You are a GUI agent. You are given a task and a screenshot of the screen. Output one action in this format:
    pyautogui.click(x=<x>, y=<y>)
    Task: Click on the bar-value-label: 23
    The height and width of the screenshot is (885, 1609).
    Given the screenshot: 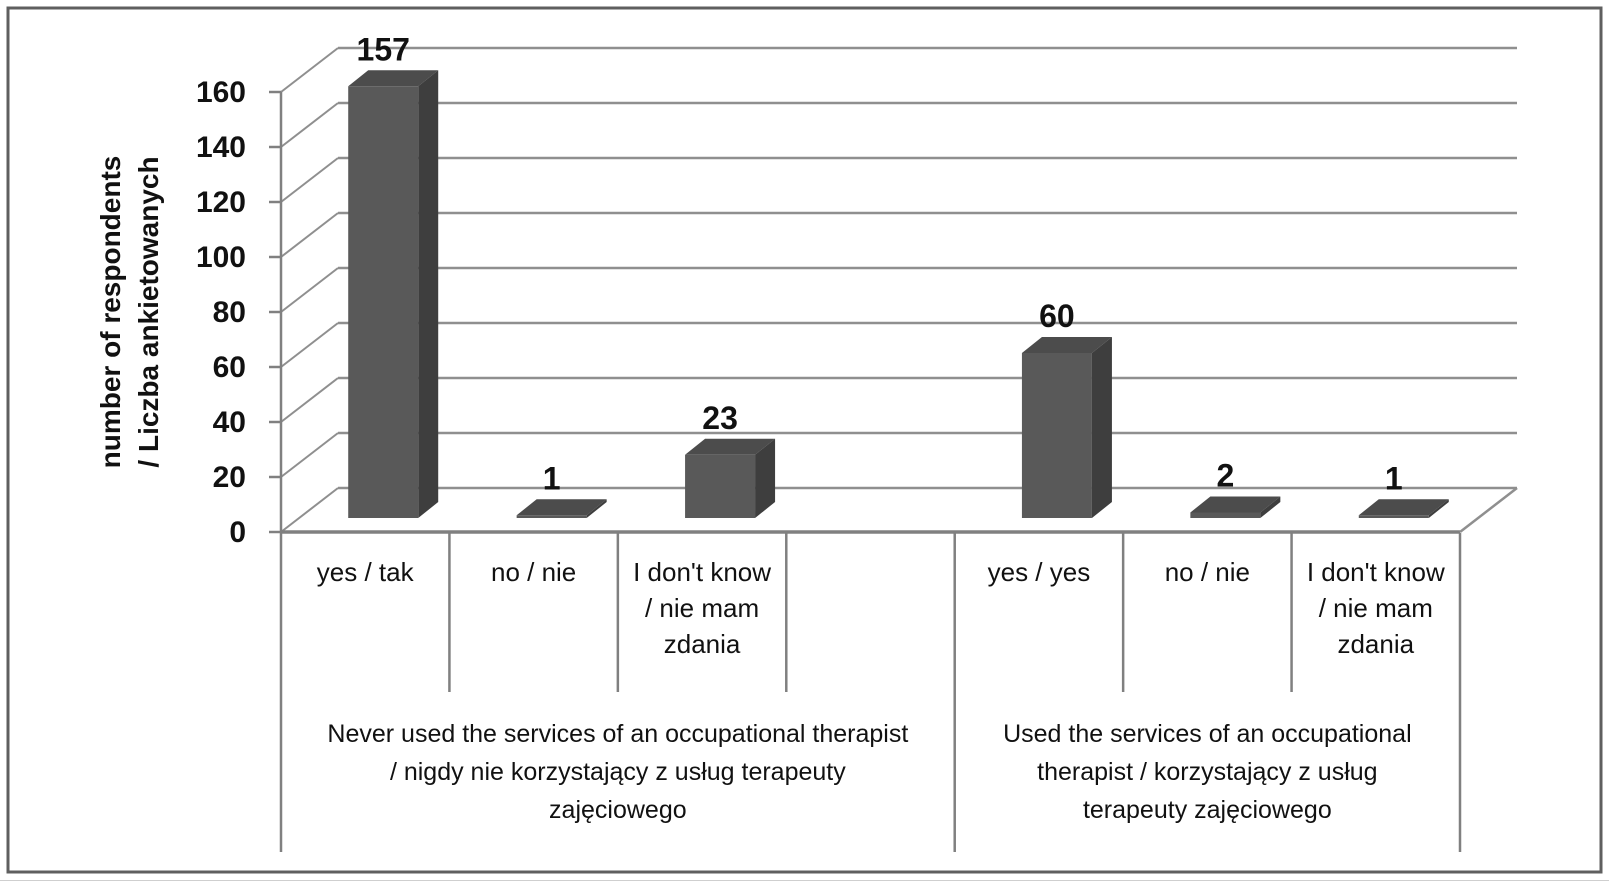 What is the action you would take?
    pyautogui.click(x=720, y=418)
    